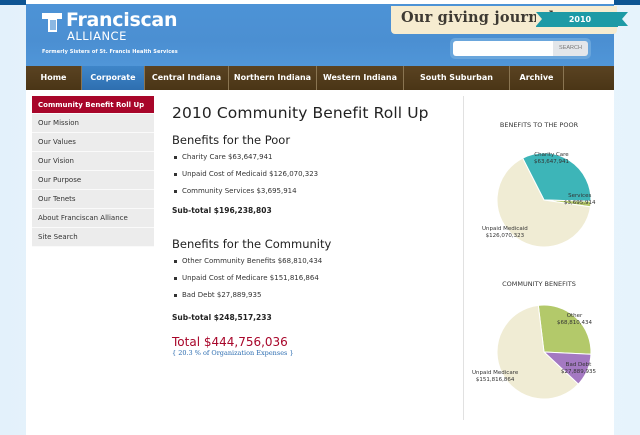  Describe the element at coordinates (457, 86) in the screenshot. I see `nav-south-suburban-chicago: South Suburban Chicago` at that location.